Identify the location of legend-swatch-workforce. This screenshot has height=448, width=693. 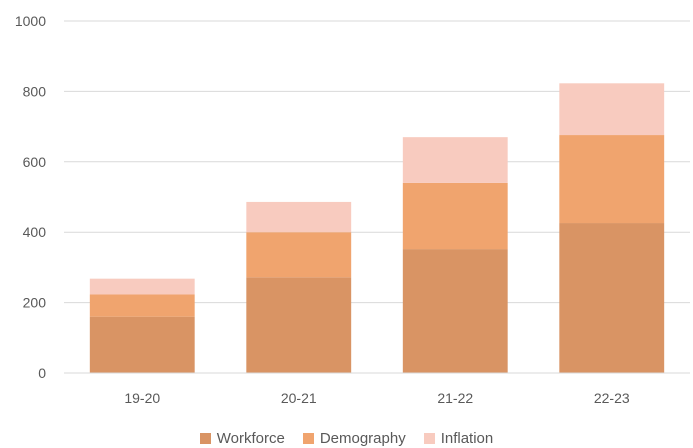
(205, 438).